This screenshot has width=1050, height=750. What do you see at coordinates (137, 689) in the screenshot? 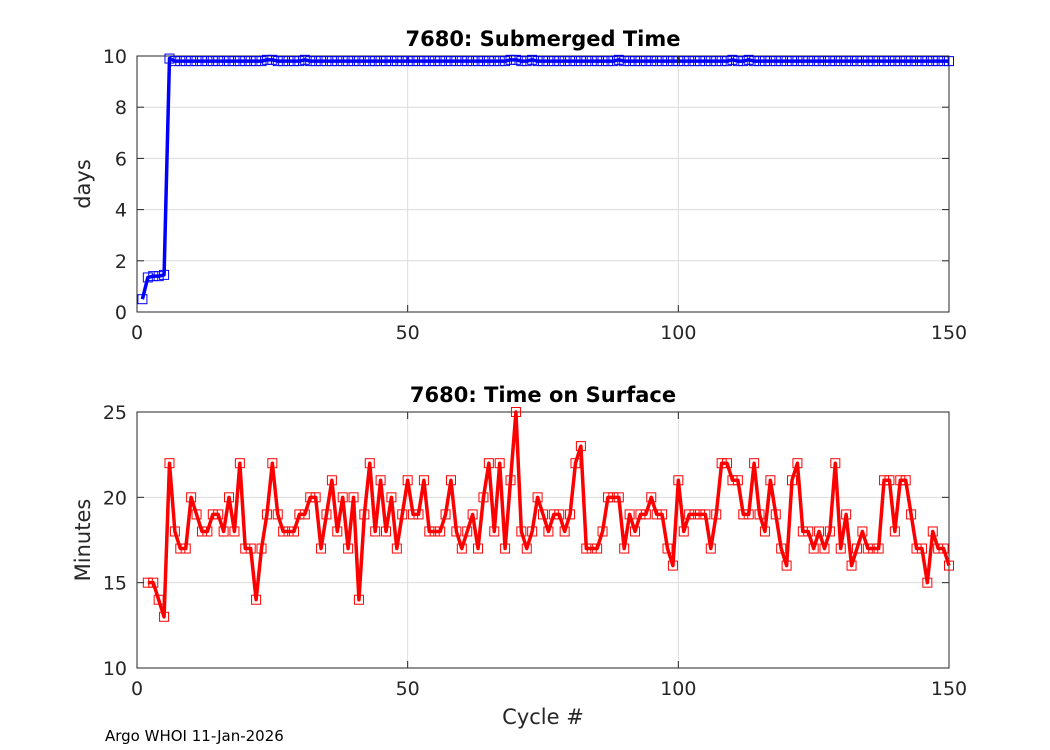
I see `surface-time-xtick-label: 0` at bounding box center [137, 689].